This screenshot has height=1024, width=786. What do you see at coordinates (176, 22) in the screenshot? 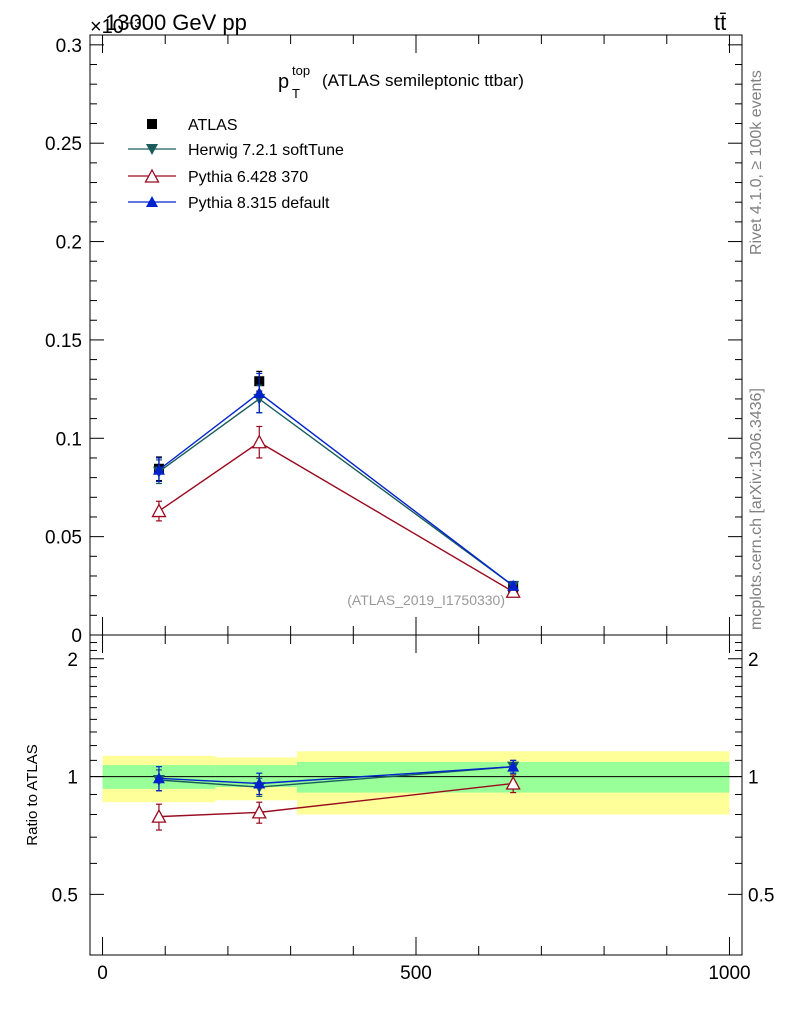
I see `energy-label: 13000 GeV pp` at bounding box center [176, 22].